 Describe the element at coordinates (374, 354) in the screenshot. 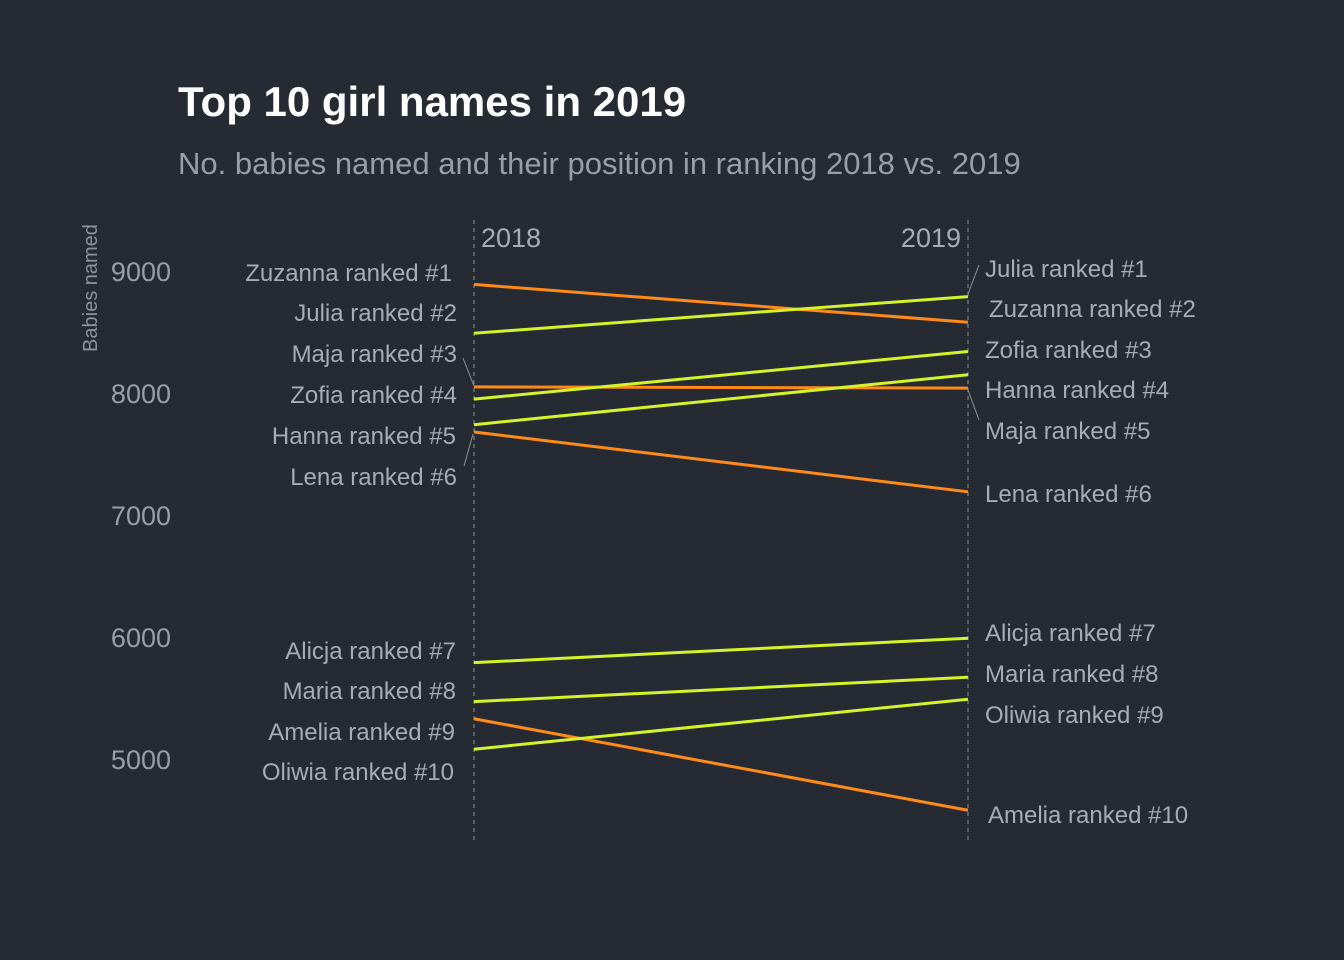

I see `label-2018: Maja ranked #3` at that location.